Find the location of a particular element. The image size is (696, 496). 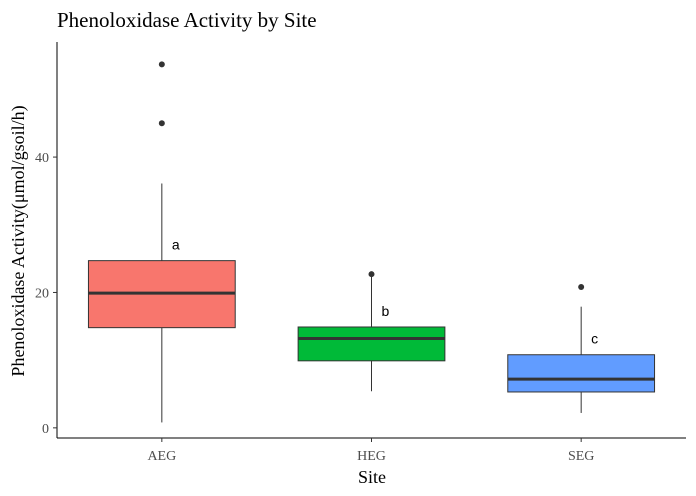

y-axis-title: Phenoloxidase Activity(μmol/gsoil/h) is located at coordinates (18, 240).